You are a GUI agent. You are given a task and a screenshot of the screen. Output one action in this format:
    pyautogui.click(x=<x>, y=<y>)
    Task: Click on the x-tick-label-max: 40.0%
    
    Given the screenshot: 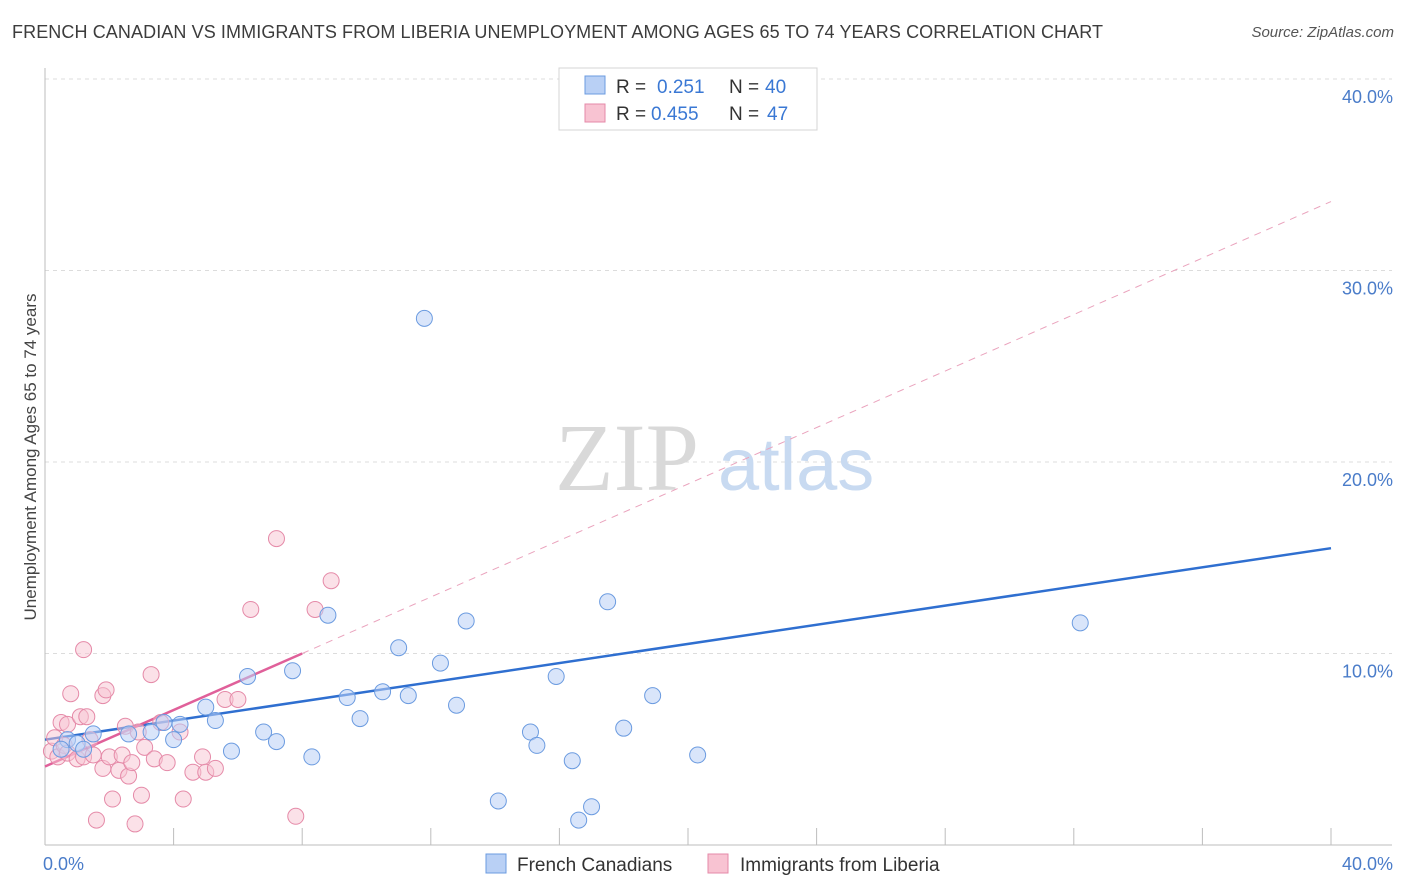 What is the action you would take?
    pyautogui.click(x=1367, y=864)
    